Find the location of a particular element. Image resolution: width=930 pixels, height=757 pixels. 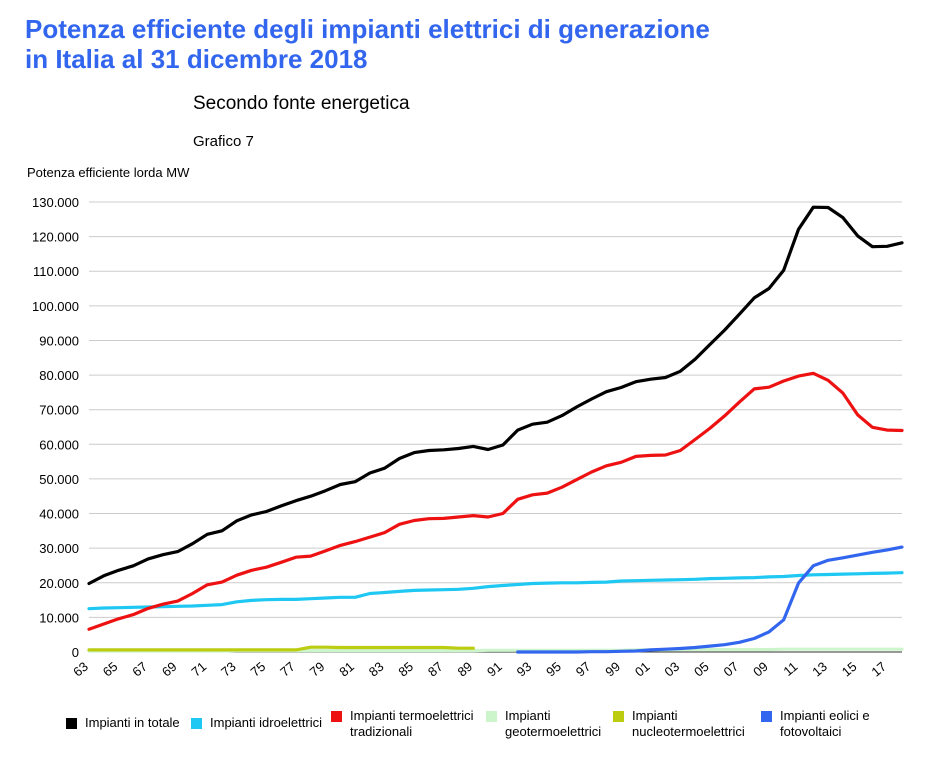

y-tick-label: 120.000 is located at coordinates (55, 237).